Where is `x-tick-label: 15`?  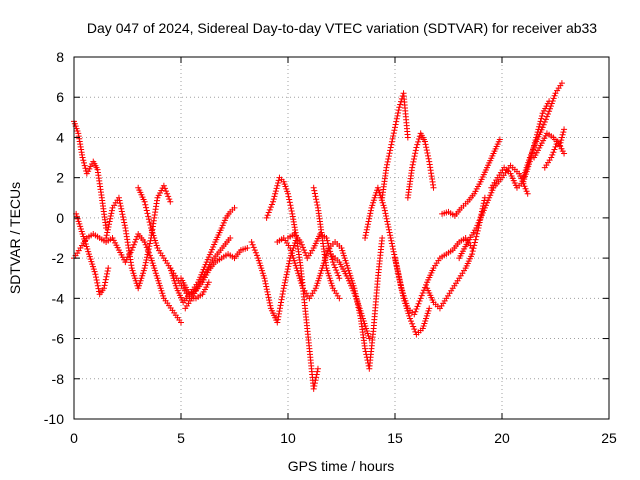 x-tick-label: 15 is located at coordinates (395, 438).